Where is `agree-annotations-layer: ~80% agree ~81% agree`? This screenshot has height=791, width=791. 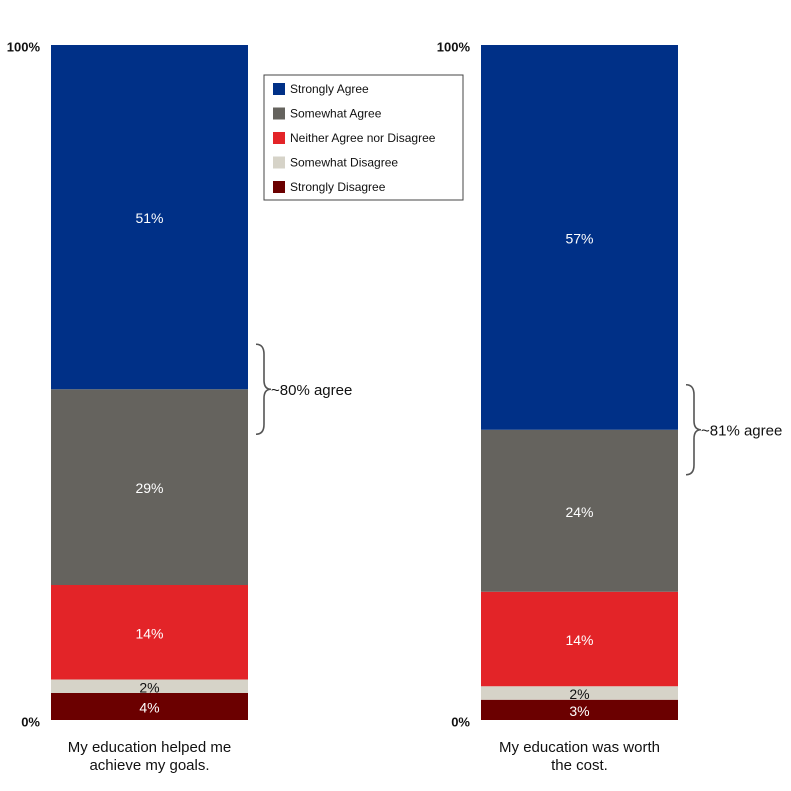 agree-annotations-layer: ~80% agree ~81% agree is located at coordinates (518, 409).